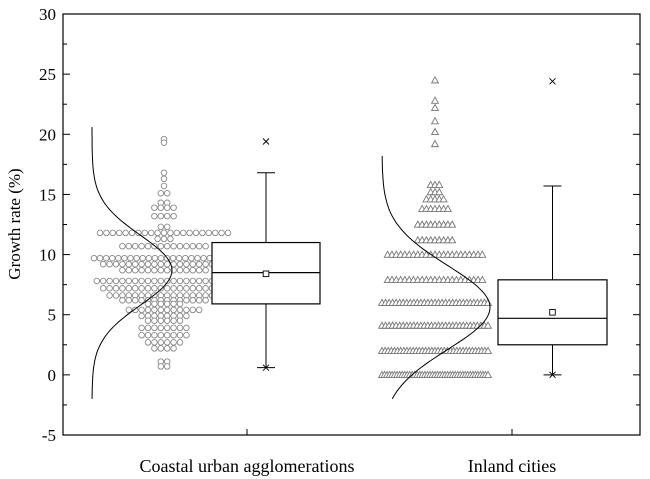  Describe the element at coordinates (47, 134) in the screenshot. I see `y-tick-label: 20` at that location.